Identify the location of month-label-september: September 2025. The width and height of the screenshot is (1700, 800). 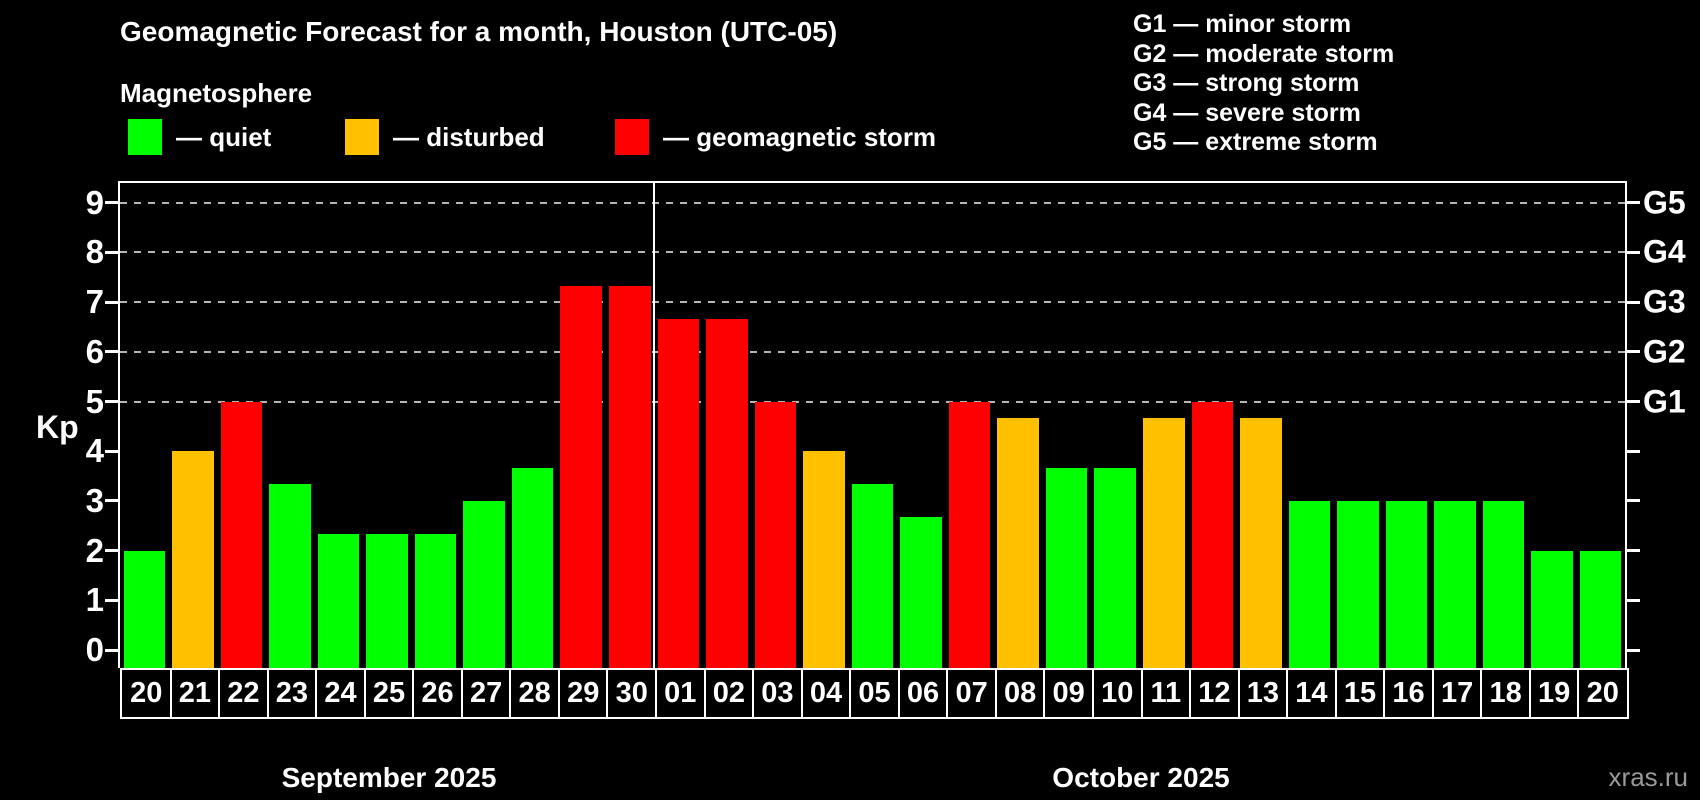
(389, 777).